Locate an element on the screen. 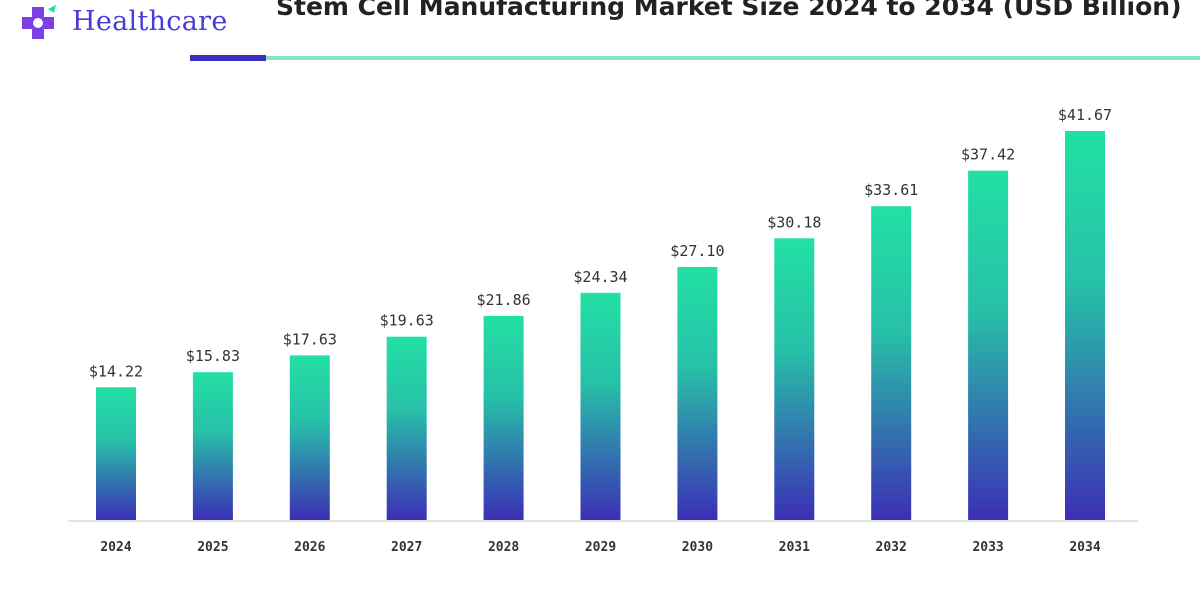 The width and height of the screenshot is (1200, 600). x-tick-label-2027: 2027 is located at coordinates (406, 547).